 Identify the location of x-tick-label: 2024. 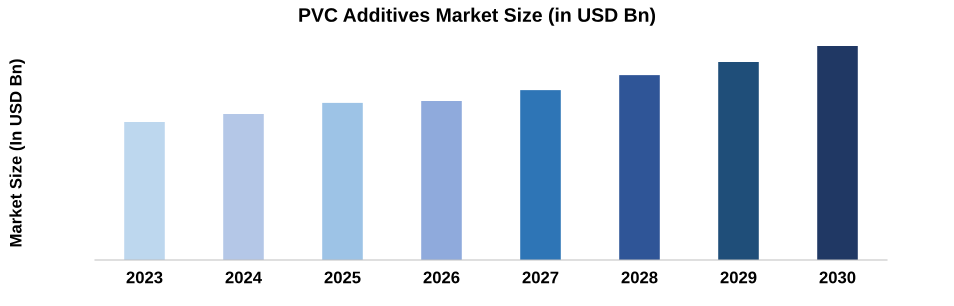
(244, 278).